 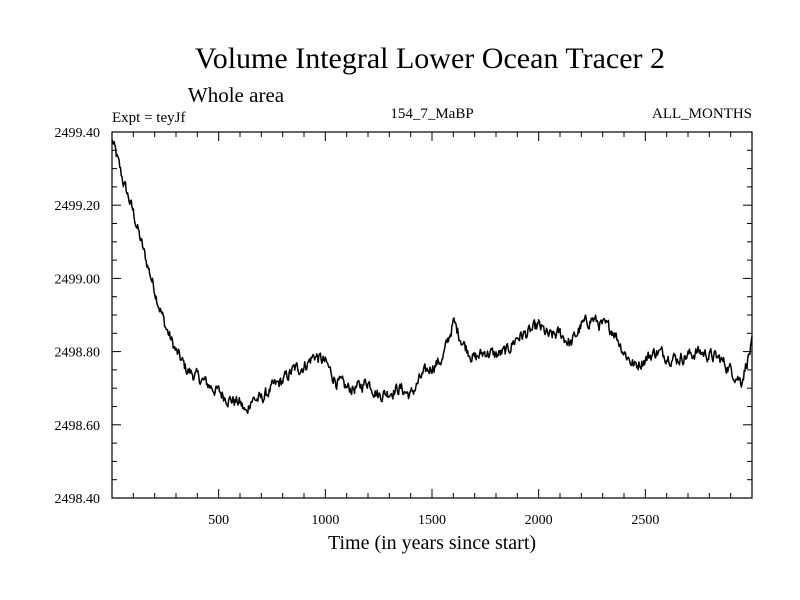 What do you see at coordinates (78, 499) in the screenshot?
I see `y-tick-label: 2498.40` at bounding box center [78, 499].